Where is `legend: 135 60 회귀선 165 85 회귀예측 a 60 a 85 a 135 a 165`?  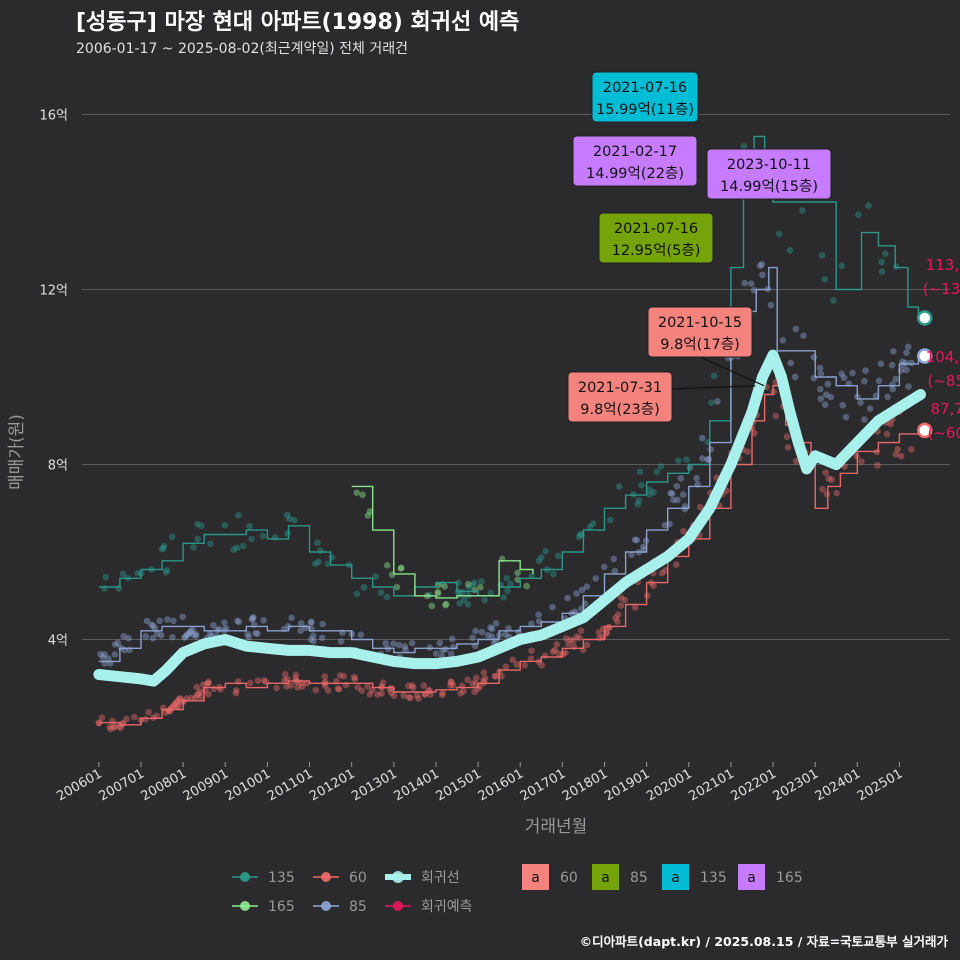
legend: 135 60 회귀선 165 85 회귀예측 a 60 a 85 a 135 a 165 is located at coordinates (517, 889).